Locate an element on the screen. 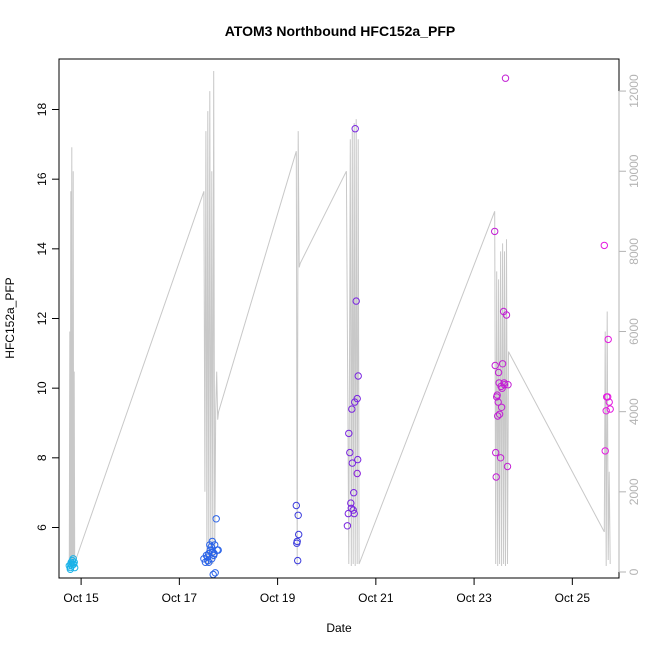 The image size is (650, 650). y2-tick-label: 0 is located at coordinates (634, 571).